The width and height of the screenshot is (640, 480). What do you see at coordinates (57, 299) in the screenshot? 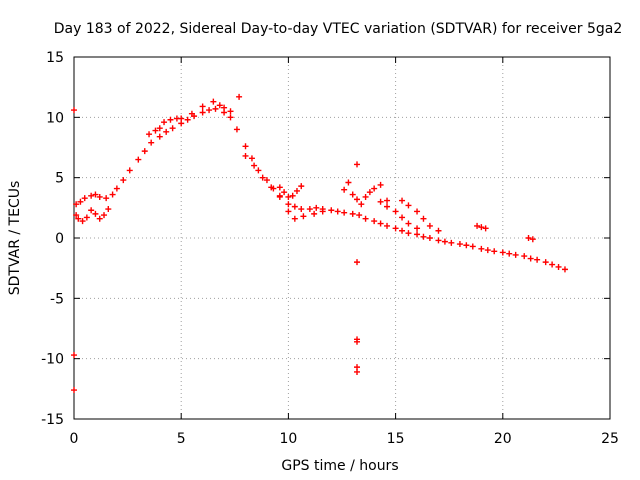
I see `y-tick-label: -5` at bounding box center [57, 299].